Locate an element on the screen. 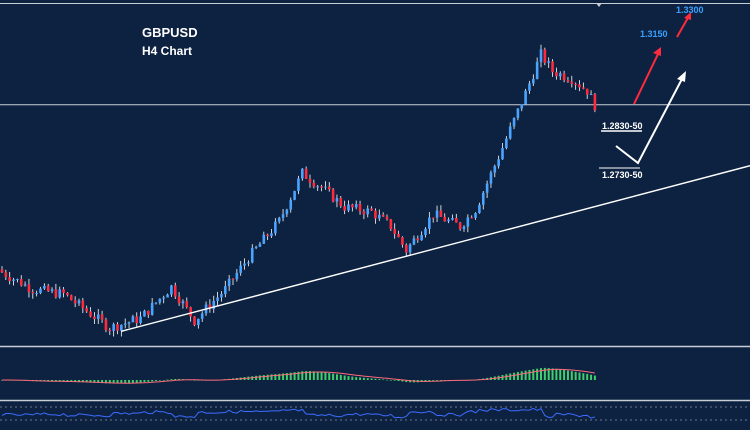 The width and height of the screenshot is (750, 430). projection-group is located at coordinates (645, 90).